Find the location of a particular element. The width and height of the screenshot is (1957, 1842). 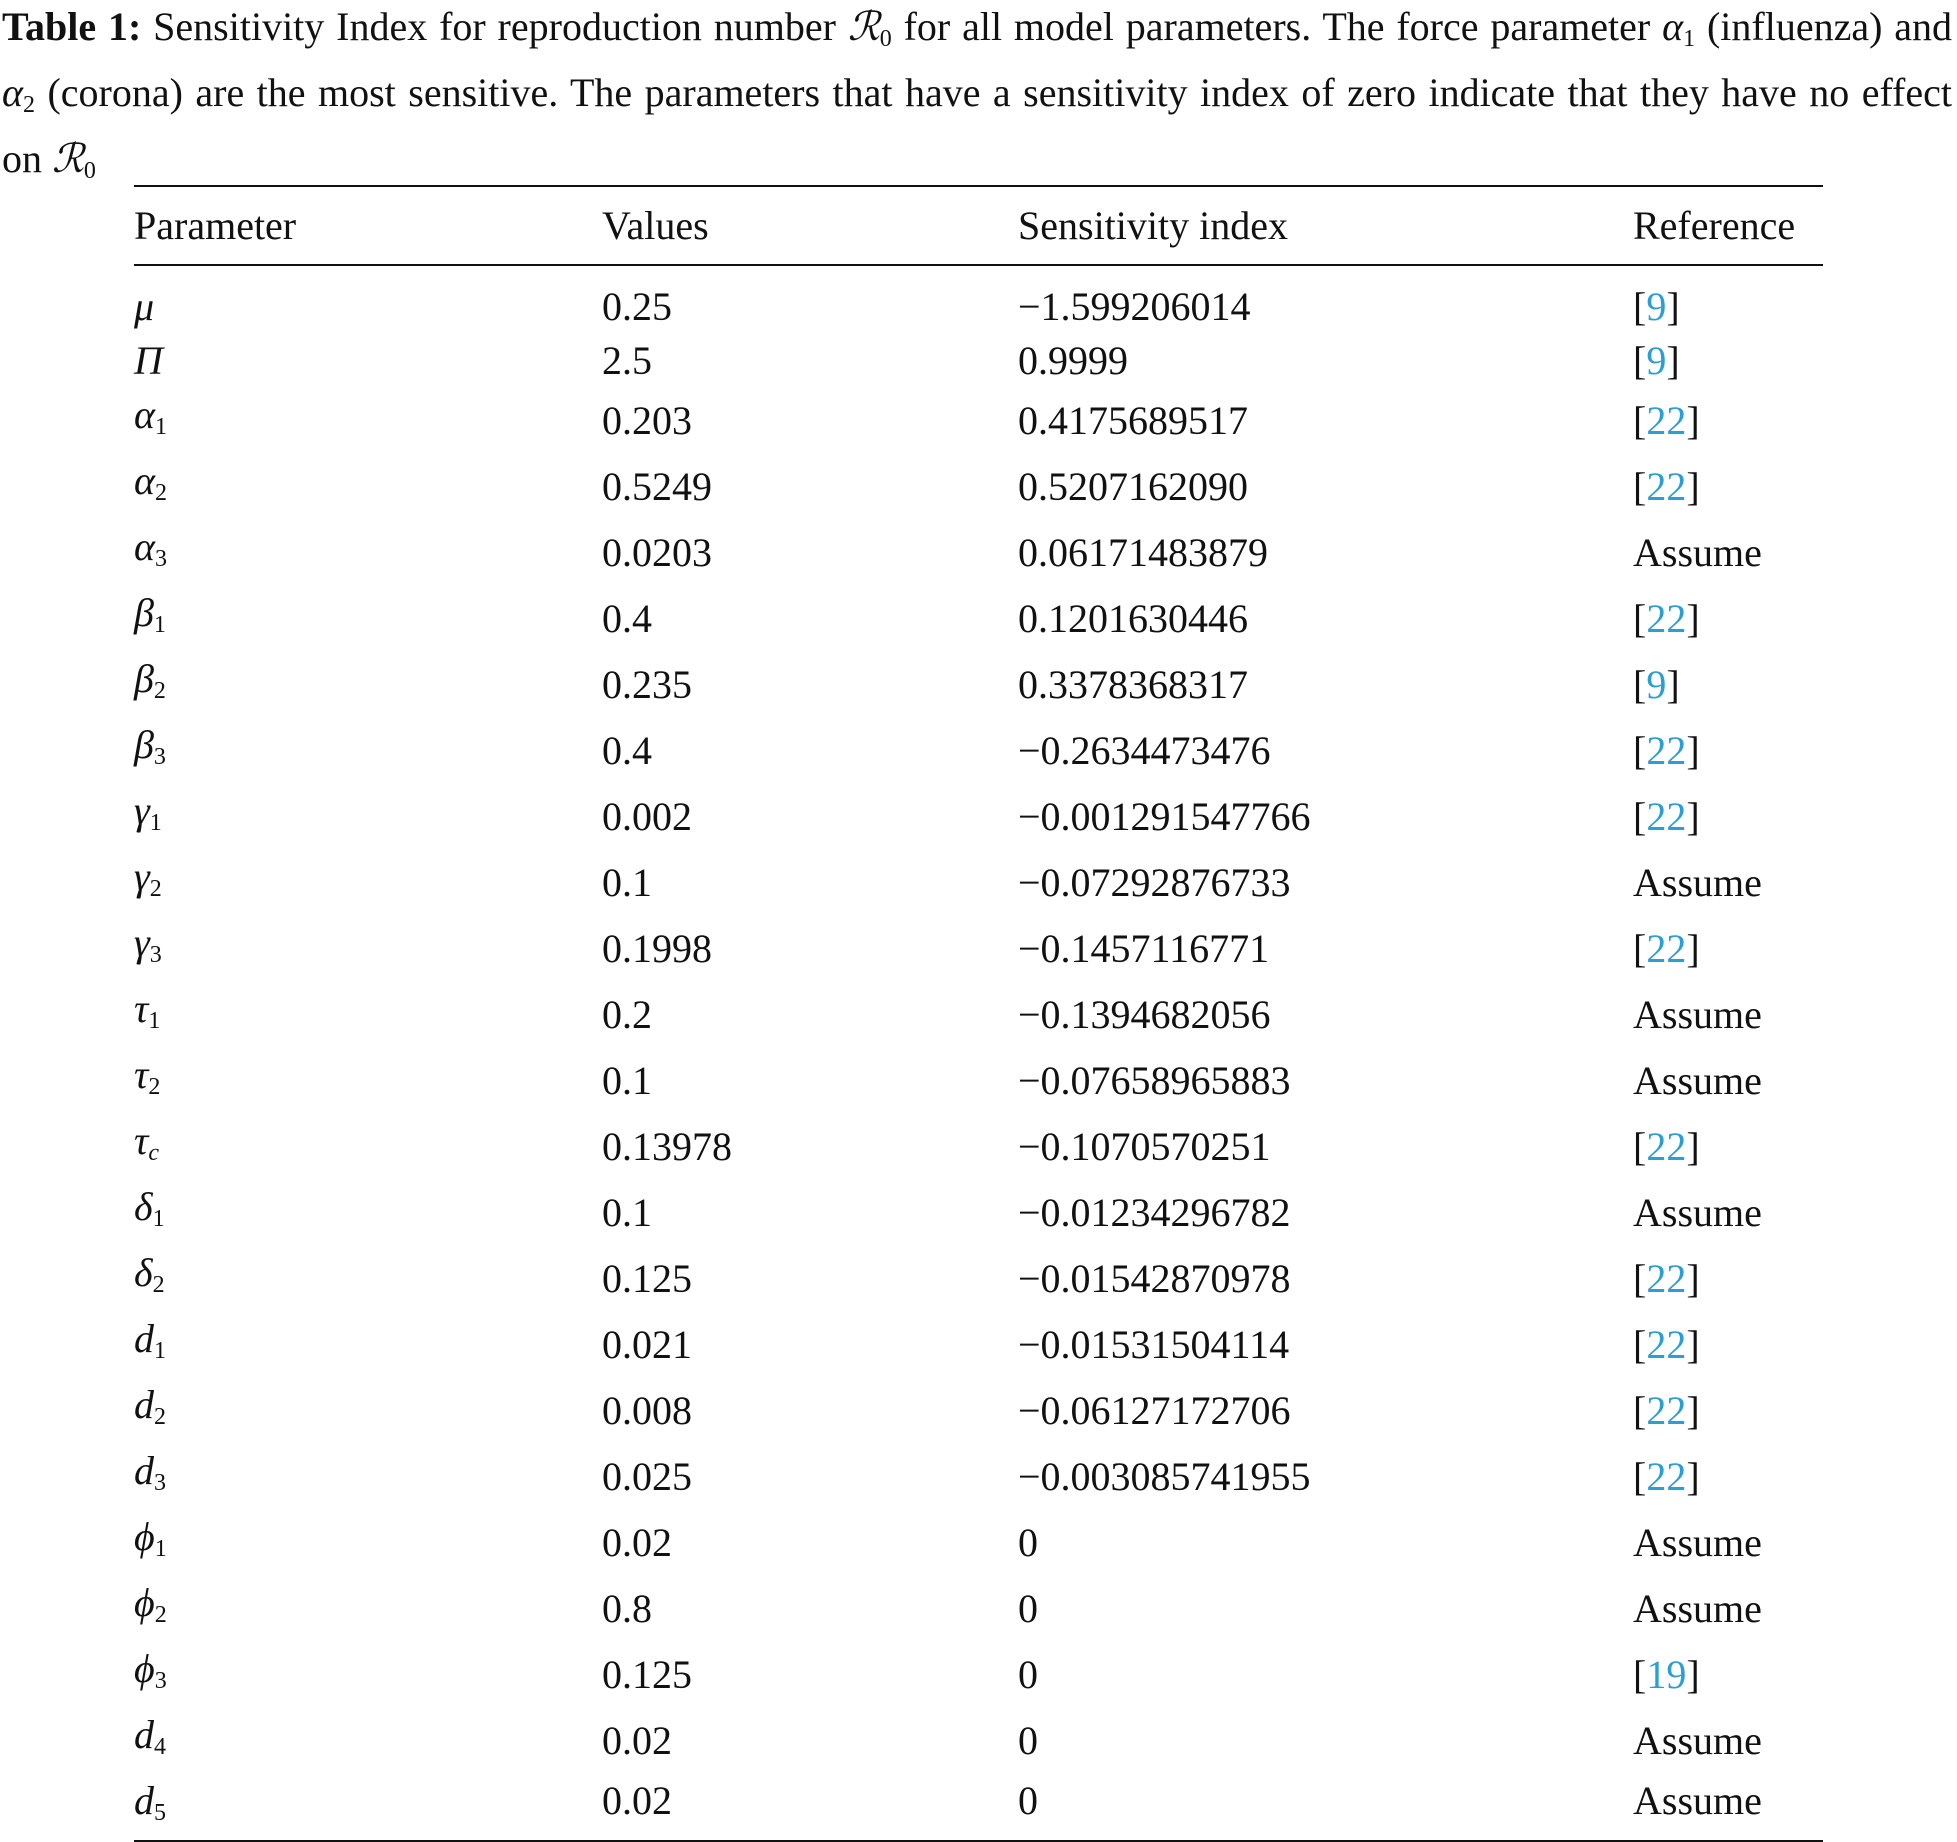

sensitivity-cell: 0.06171483879 is located at coordinates (1325, 553).